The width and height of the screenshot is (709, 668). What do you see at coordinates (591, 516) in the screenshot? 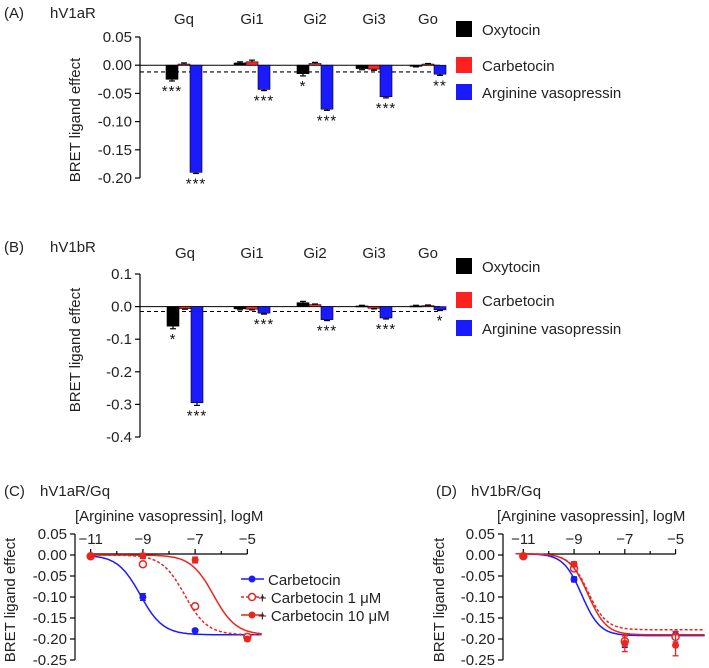
I see `panel-d-x-axis-label: [Arginine vasopressin], logM` at bounding box center [591, 516].